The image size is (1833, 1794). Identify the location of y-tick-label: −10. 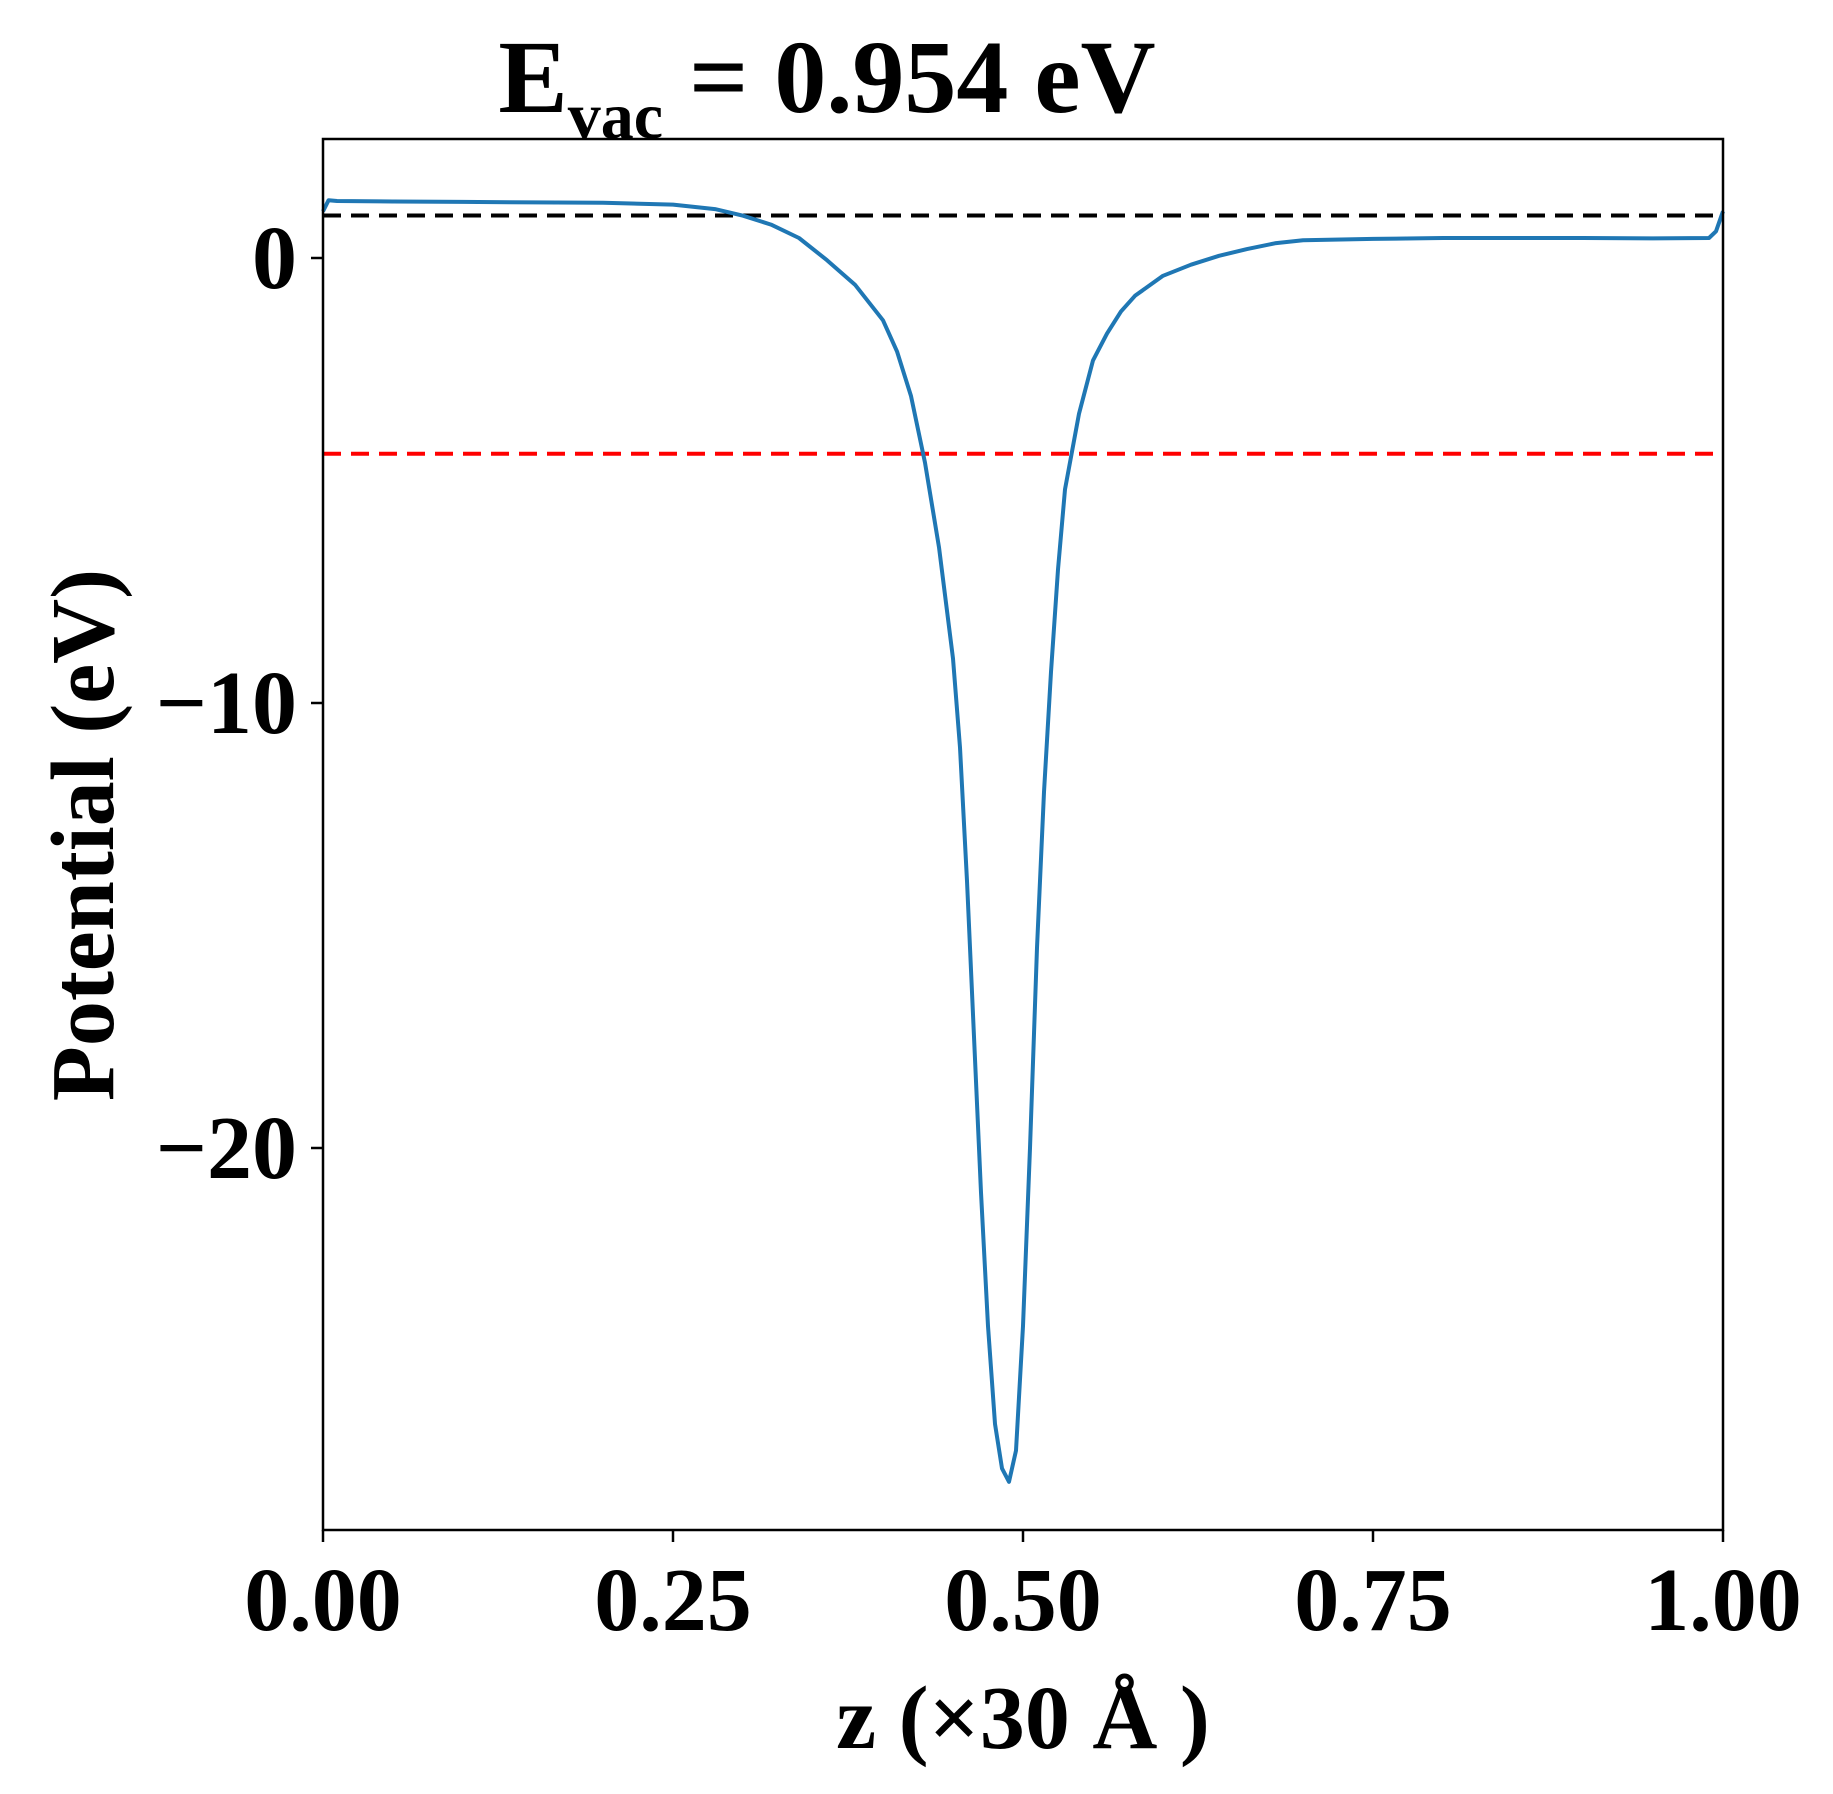
(226, 703).